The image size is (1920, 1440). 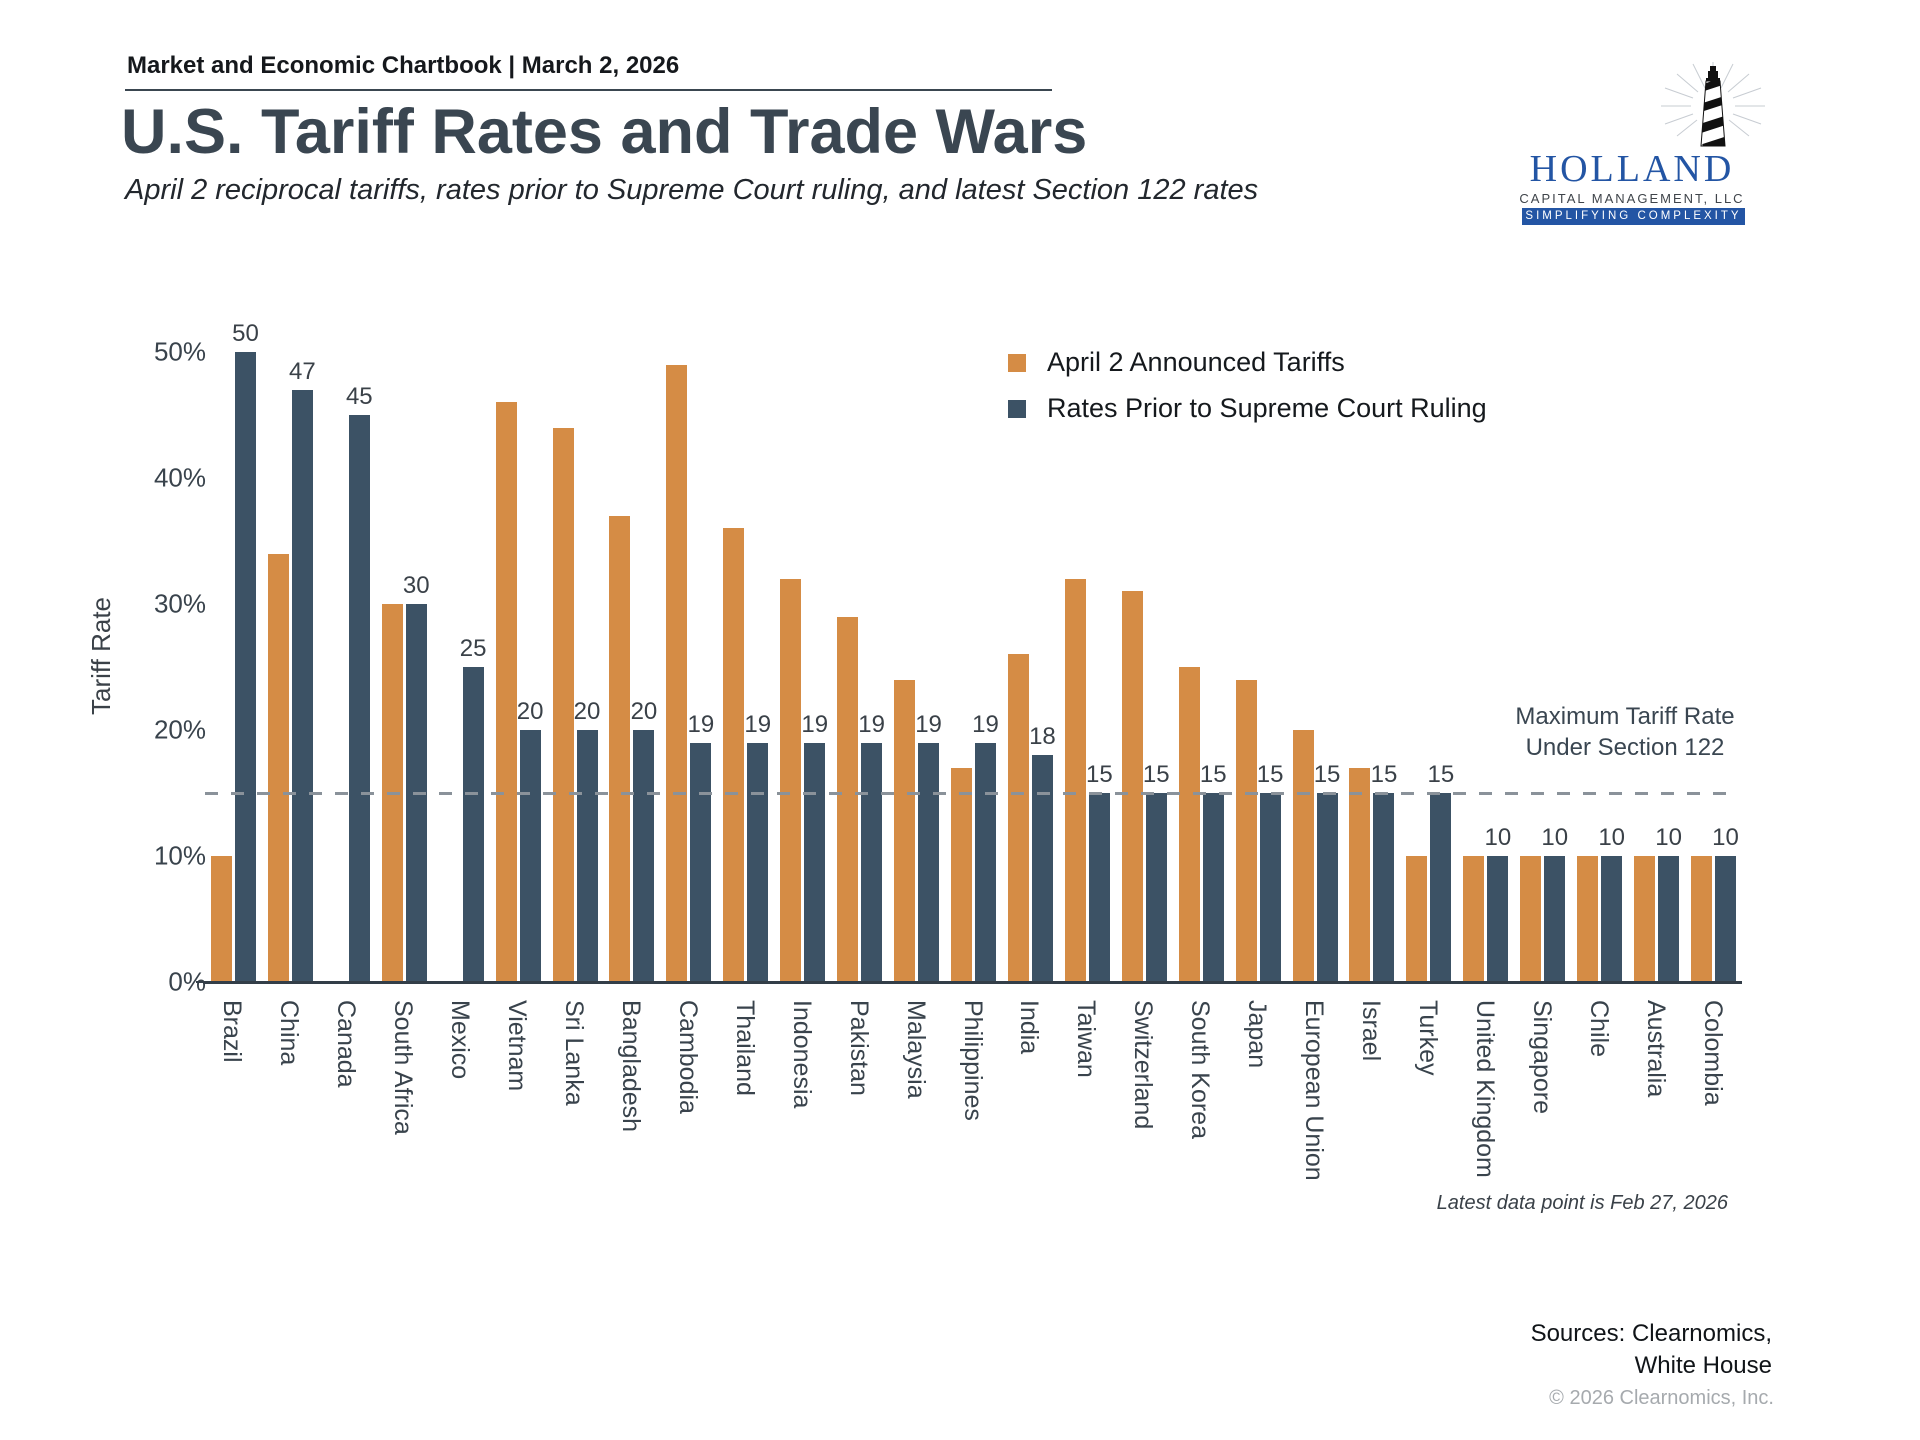 I want to click on bar-prior-taiwan, so click(x=1099, y=887).